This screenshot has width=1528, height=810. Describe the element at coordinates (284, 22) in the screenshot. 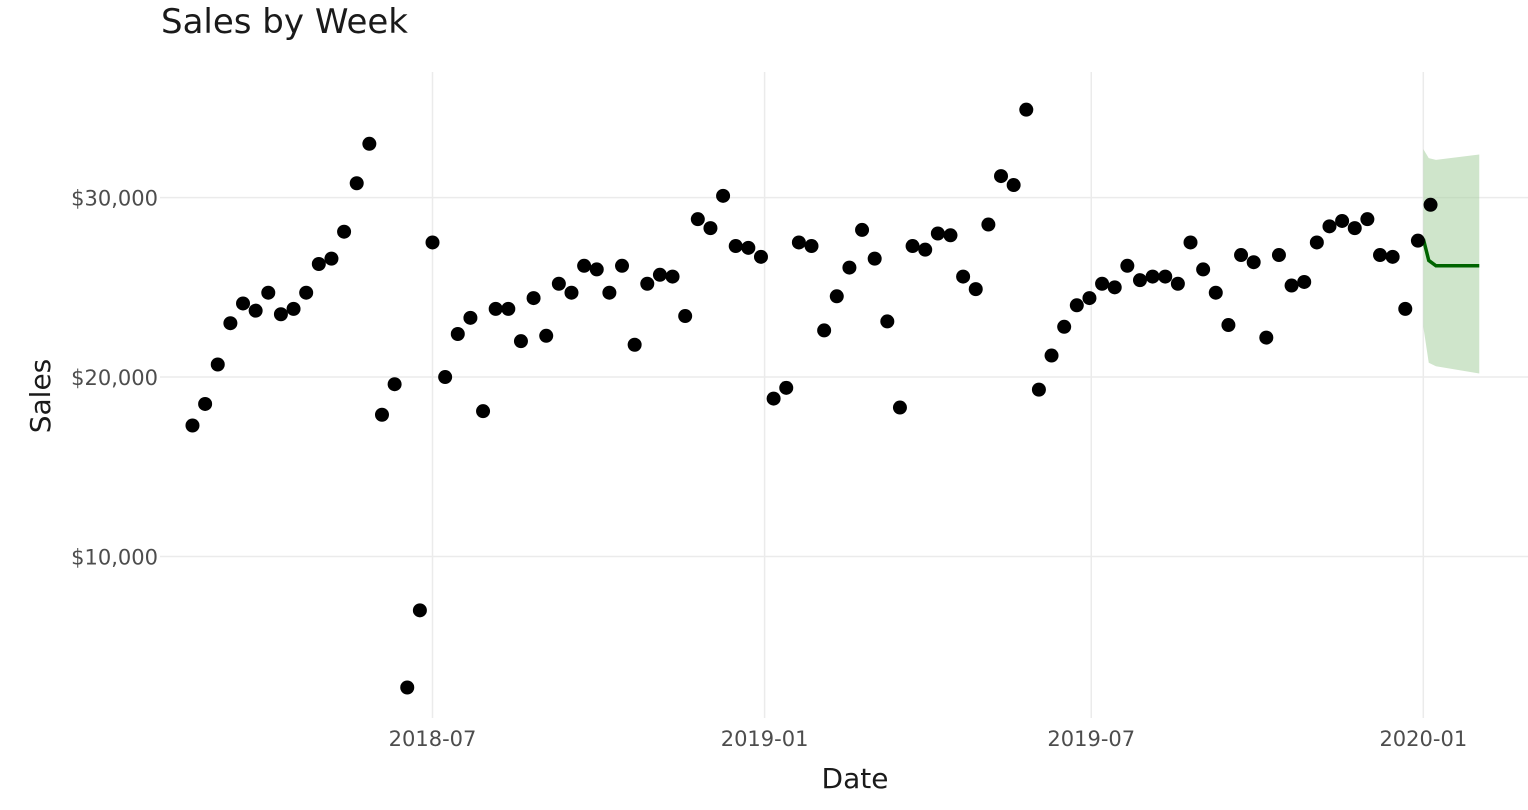

I see `chart-title: Sales by Week` at that location.